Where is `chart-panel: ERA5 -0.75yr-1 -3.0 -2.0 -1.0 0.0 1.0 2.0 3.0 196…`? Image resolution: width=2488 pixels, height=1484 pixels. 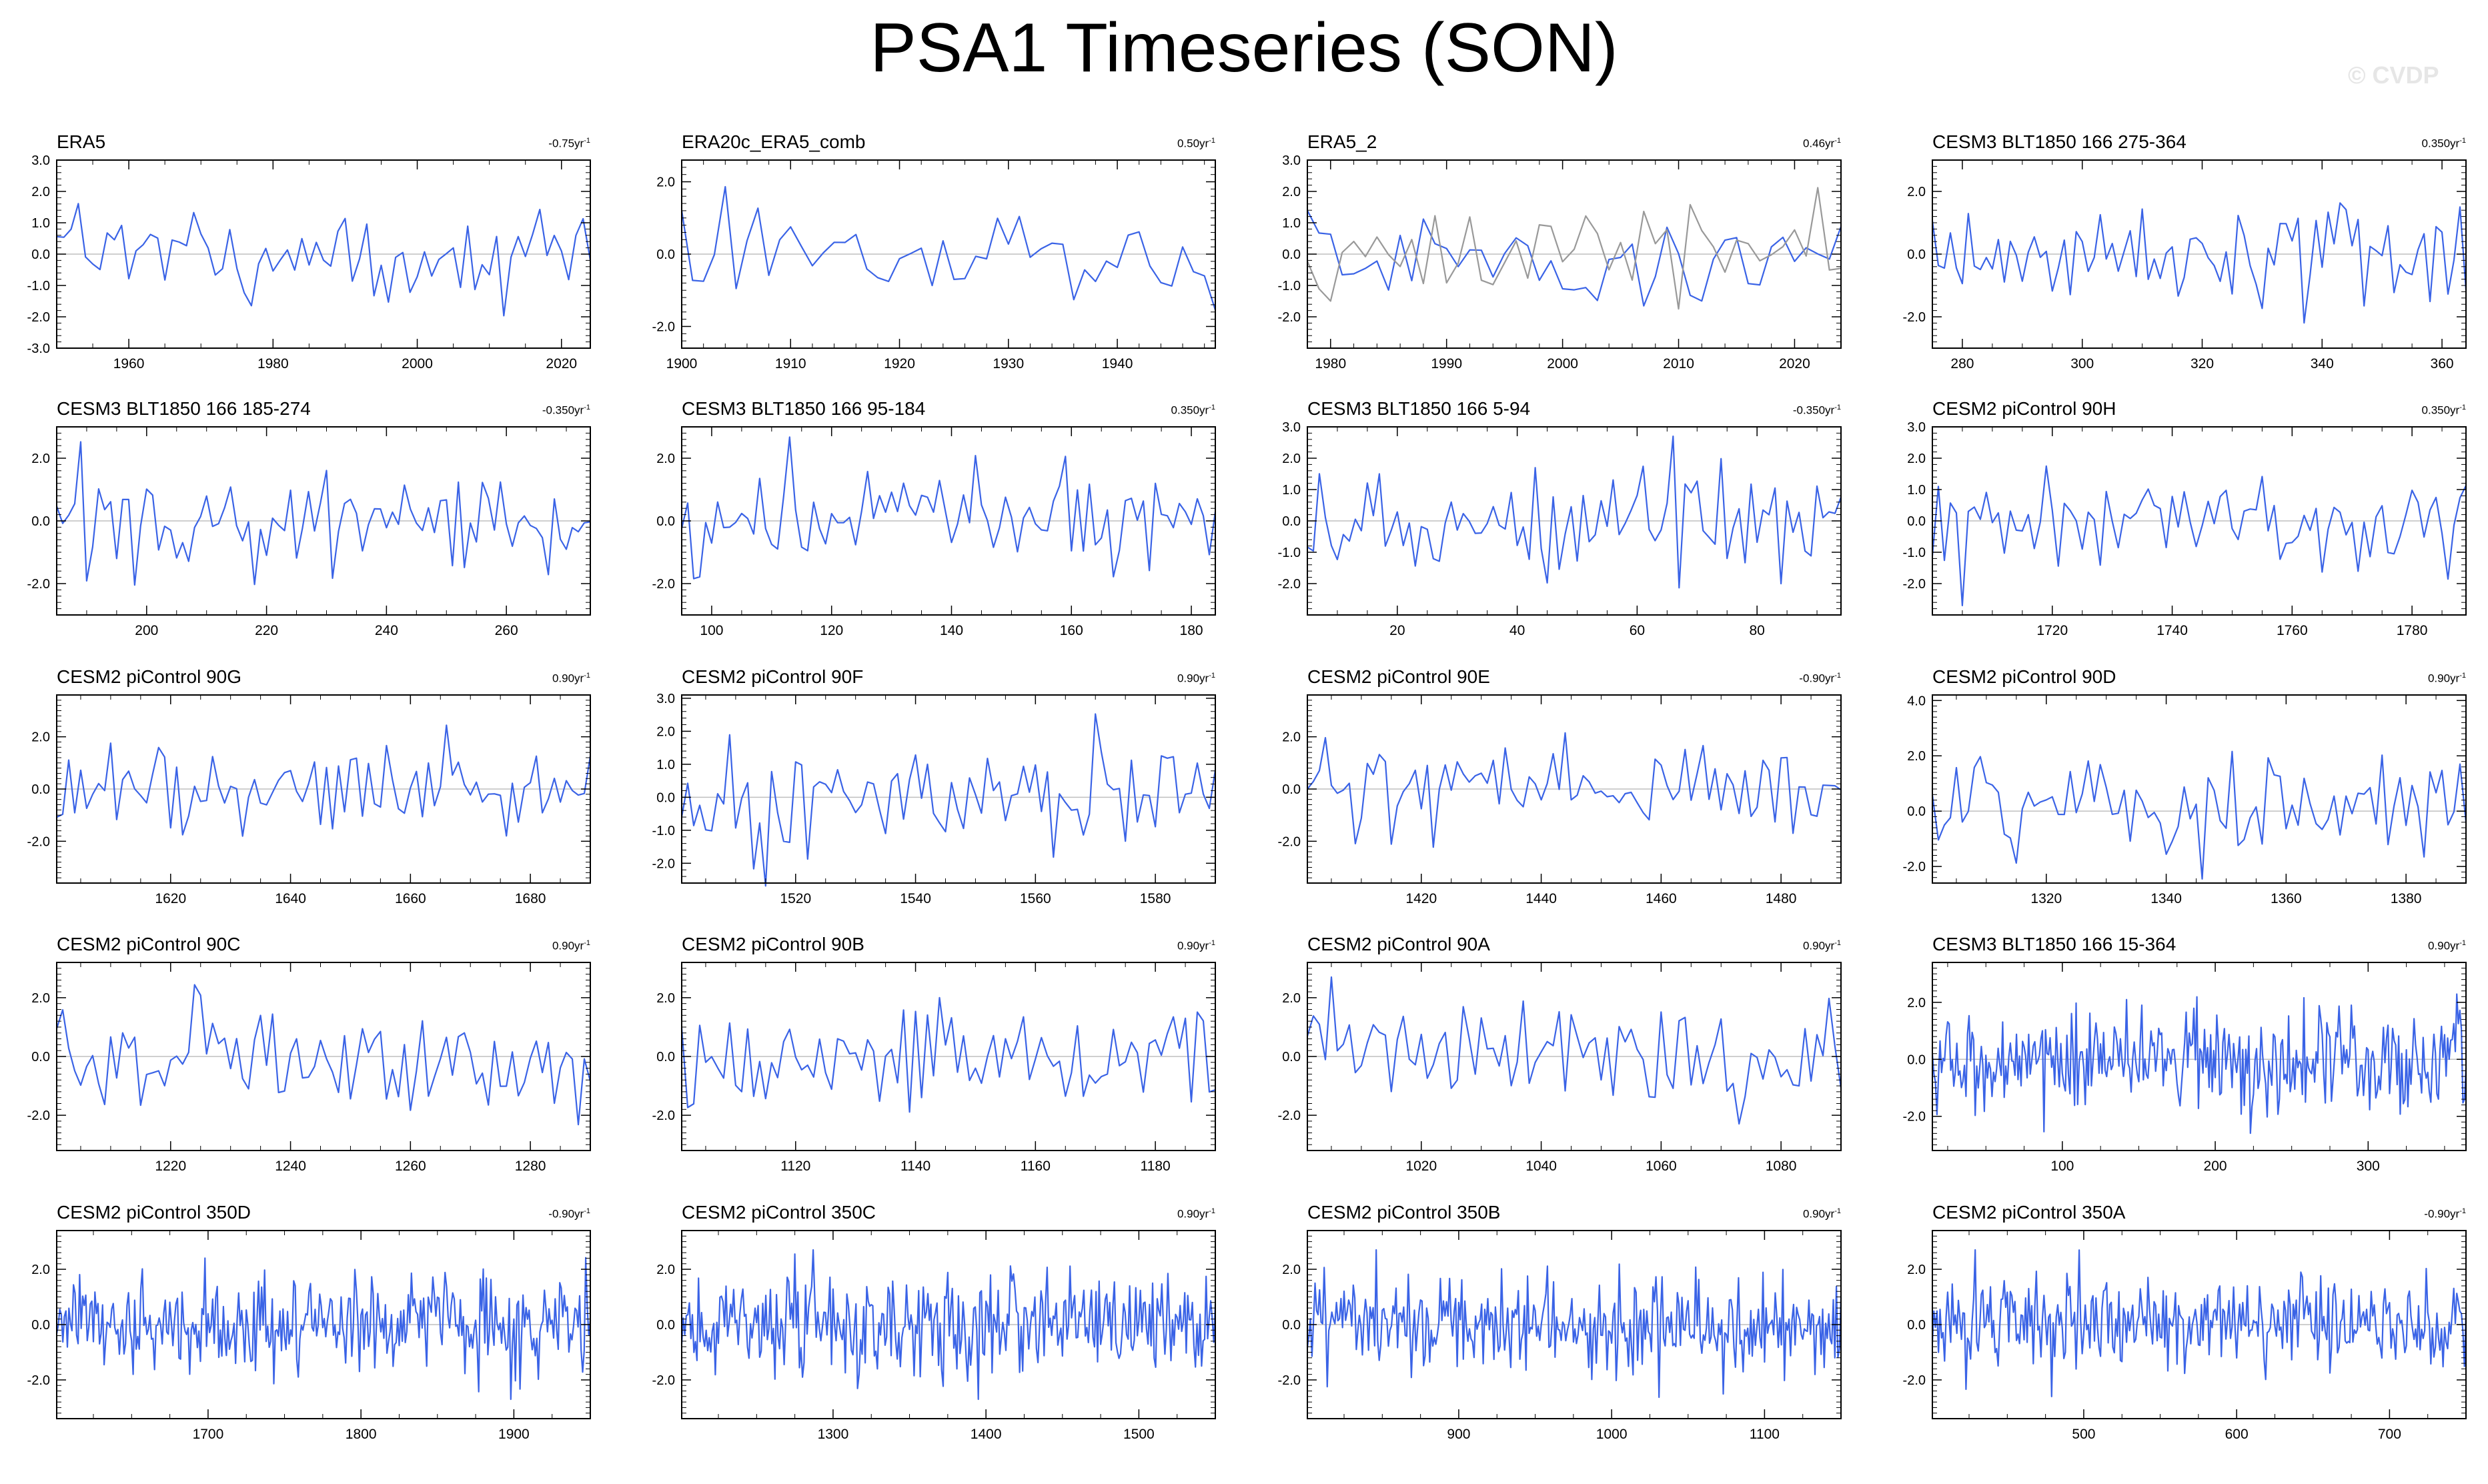
chart-panel: ERA5 -0.75yr-1 -3.0 -2.0 -1.0 0.0 1.0 2.0 3.0 196… is located at coordinates (309, 251).